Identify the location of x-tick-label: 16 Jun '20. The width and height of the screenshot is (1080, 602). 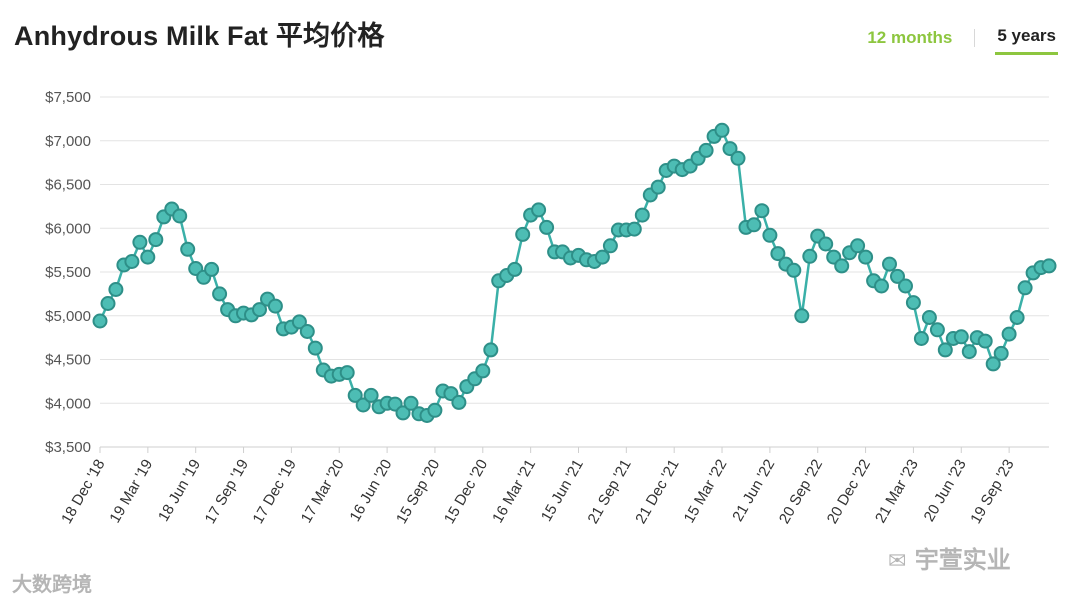
(370, 491).